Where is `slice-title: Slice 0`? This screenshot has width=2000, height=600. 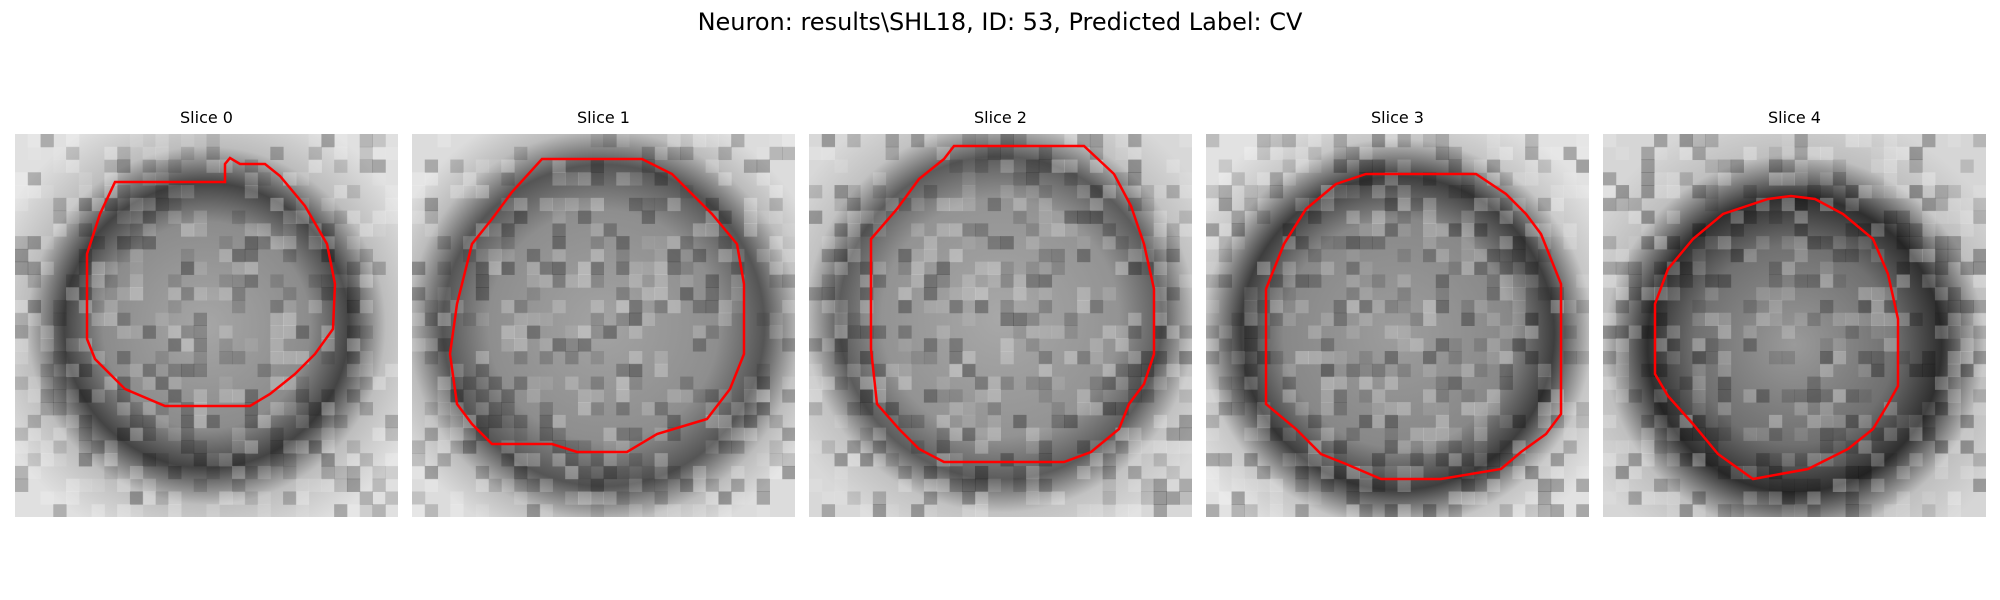 slice-title: Slice 0 is located at coordinates (206, 117).